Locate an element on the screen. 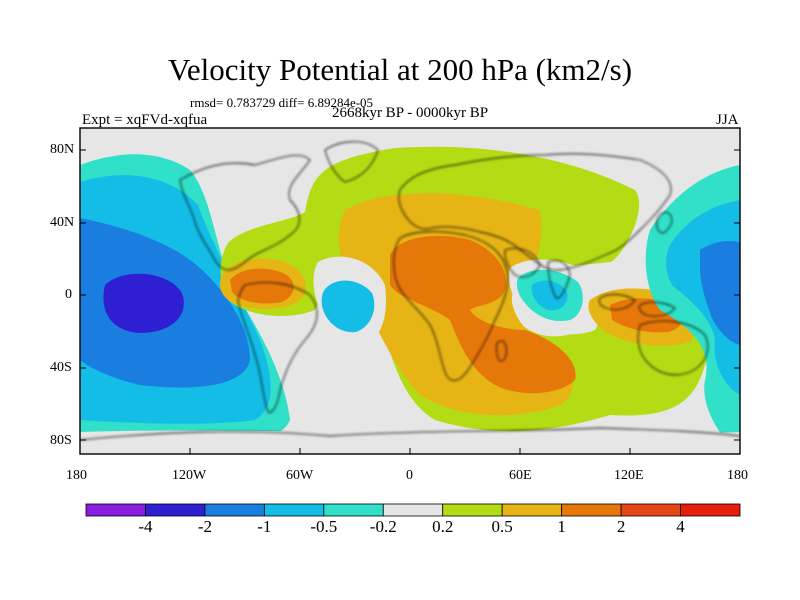 This screenshot has width=800, height=600. colorbar-label: 4 is located at coordinates (680, 526).